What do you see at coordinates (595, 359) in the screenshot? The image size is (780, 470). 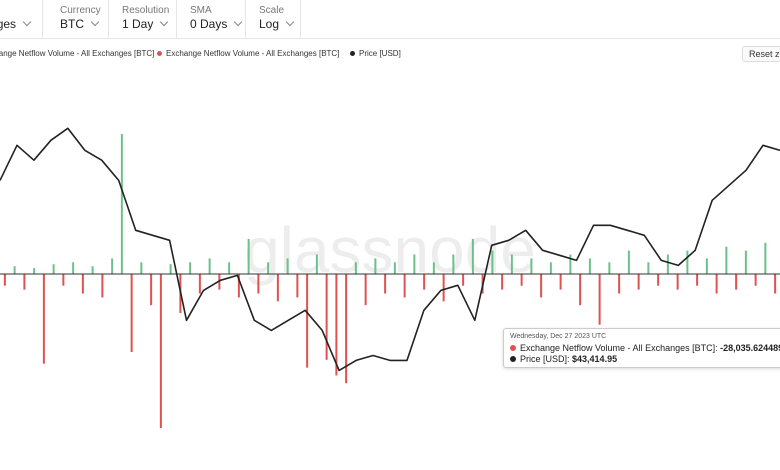 I see `tooltip-value: $43,414.95` at bounding box center [595, 359].